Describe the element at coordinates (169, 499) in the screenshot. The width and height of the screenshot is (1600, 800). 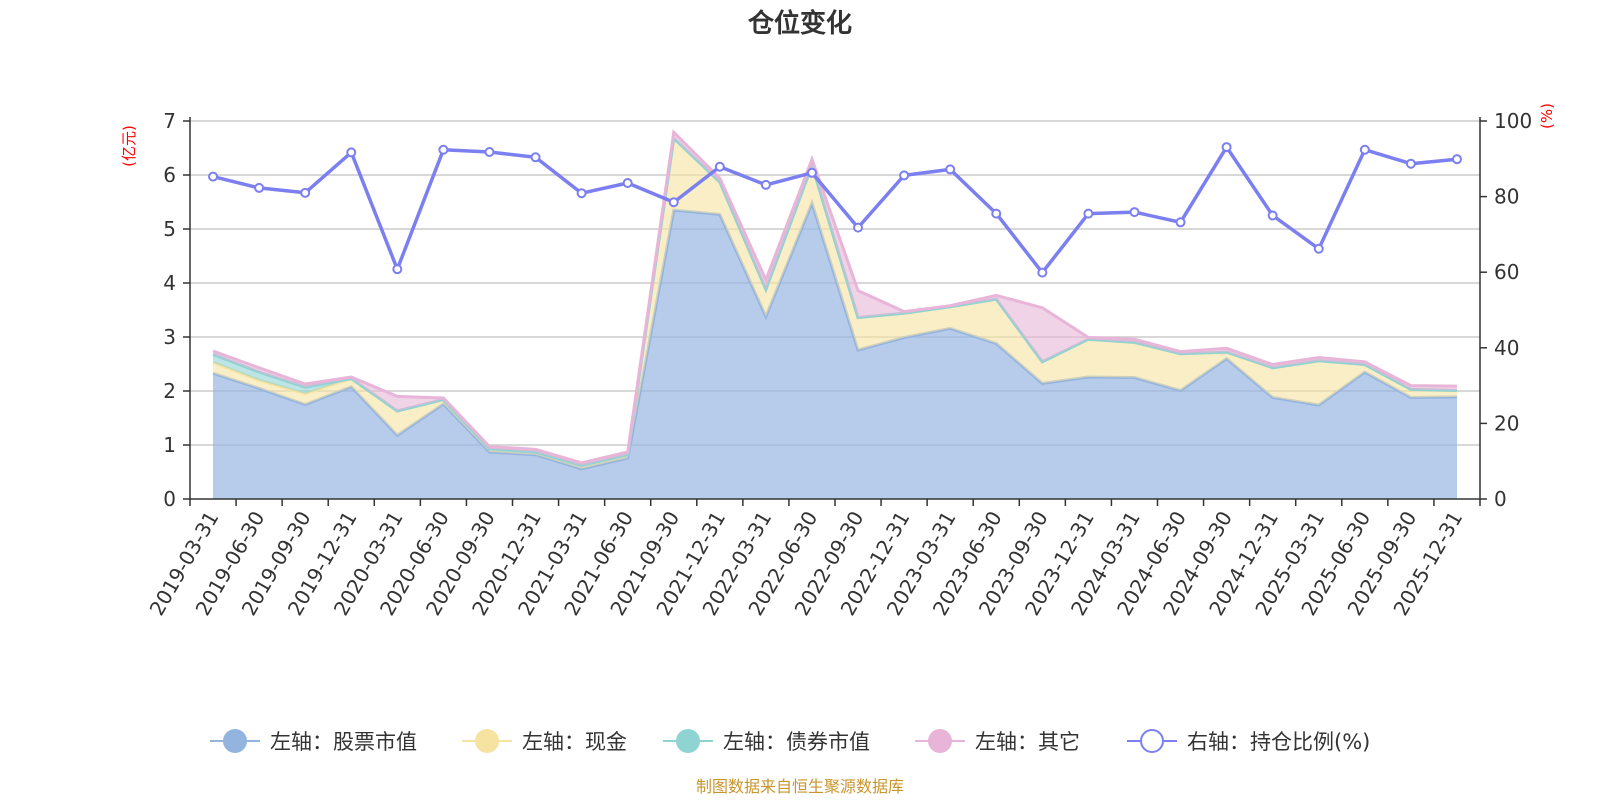
I see `left-axis-tick-label: 0` at that location.